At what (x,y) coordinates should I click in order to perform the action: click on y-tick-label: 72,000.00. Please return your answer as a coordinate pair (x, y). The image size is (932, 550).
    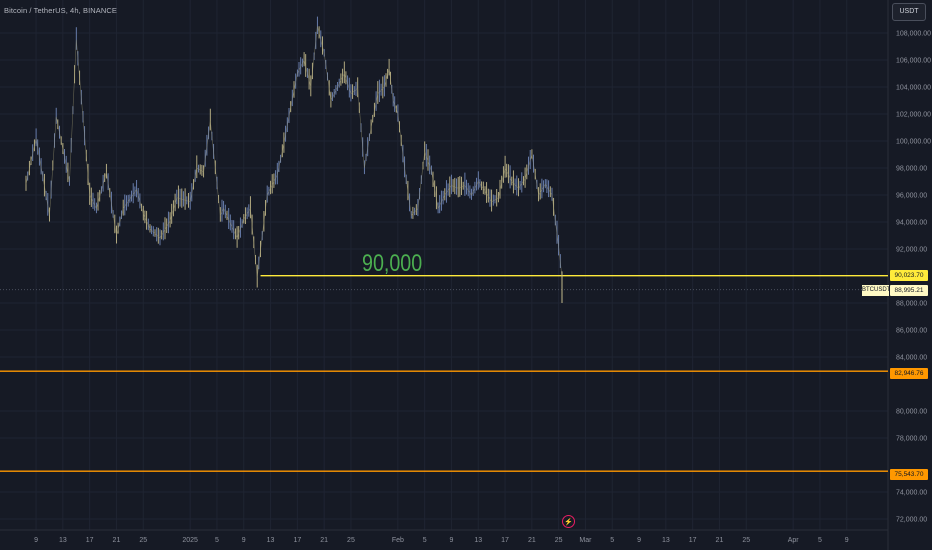
    Looking at the image, I should click on (911, 520).